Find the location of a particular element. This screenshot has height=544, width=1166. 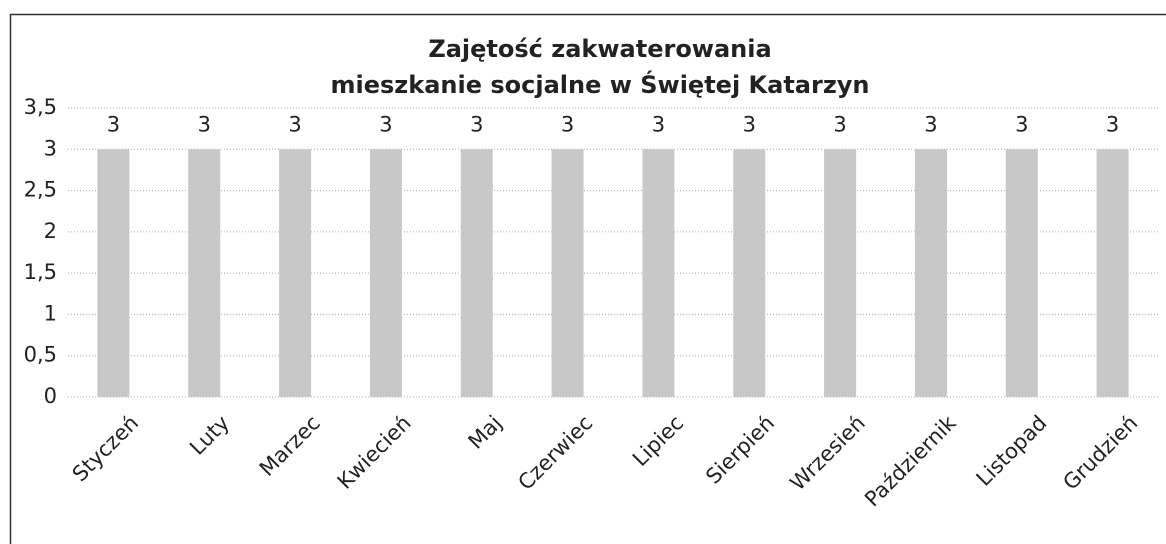

y-tick-label: 1,5 is located at coordinates (40, 272).